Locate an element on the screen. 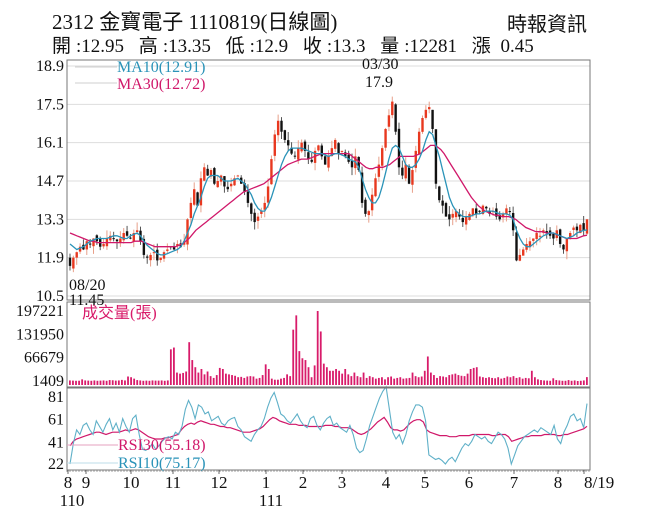 This screenshot has height=525, width=656. svg-text: 13.3 is located at coordinates (50, 219).